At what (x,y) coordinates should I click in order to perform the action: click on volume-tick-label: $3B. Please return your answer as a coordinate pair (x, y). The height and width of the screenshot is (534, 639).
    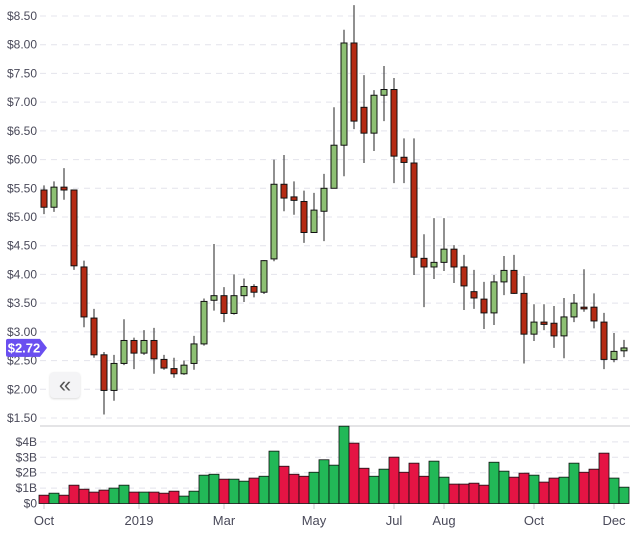
    Looking at the image, I should click on (26, 457).